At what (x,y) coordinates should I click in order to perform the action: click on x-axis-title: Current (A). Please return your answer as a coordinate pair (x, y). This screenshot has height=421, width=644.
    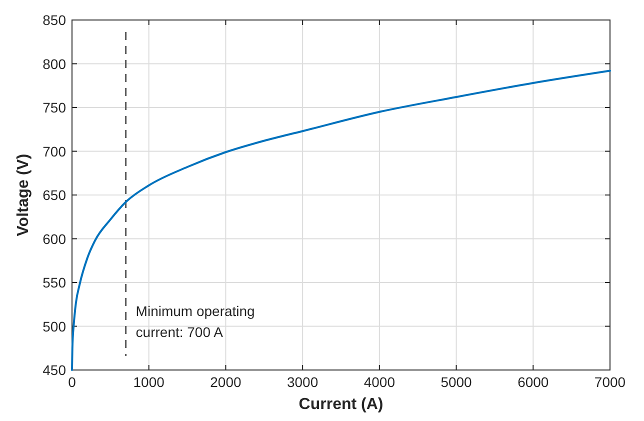
    Looking at the image, I should click on (341, 404).